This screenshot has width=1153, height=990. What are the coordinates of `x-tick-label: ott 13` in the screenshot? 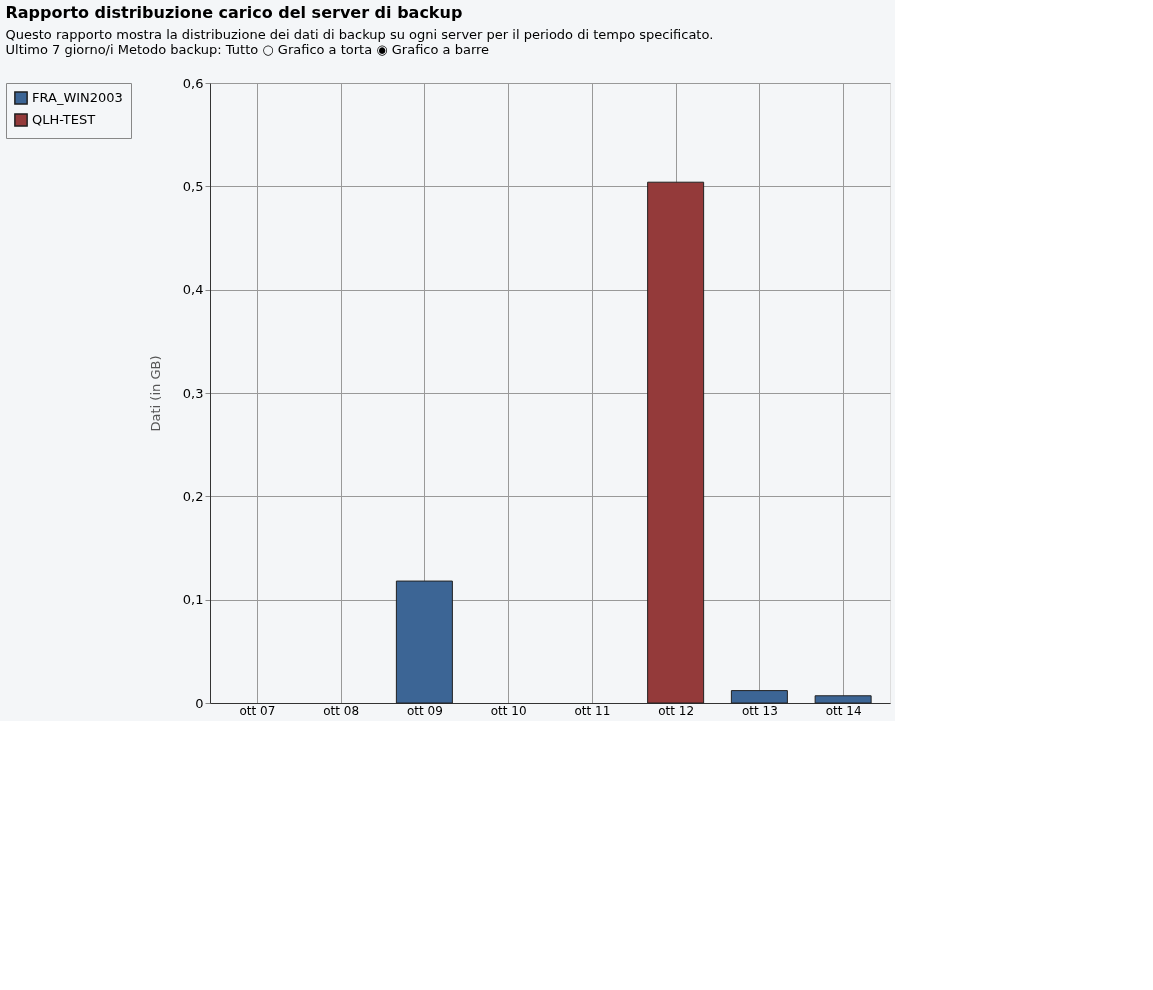 It's located at (759, 710).